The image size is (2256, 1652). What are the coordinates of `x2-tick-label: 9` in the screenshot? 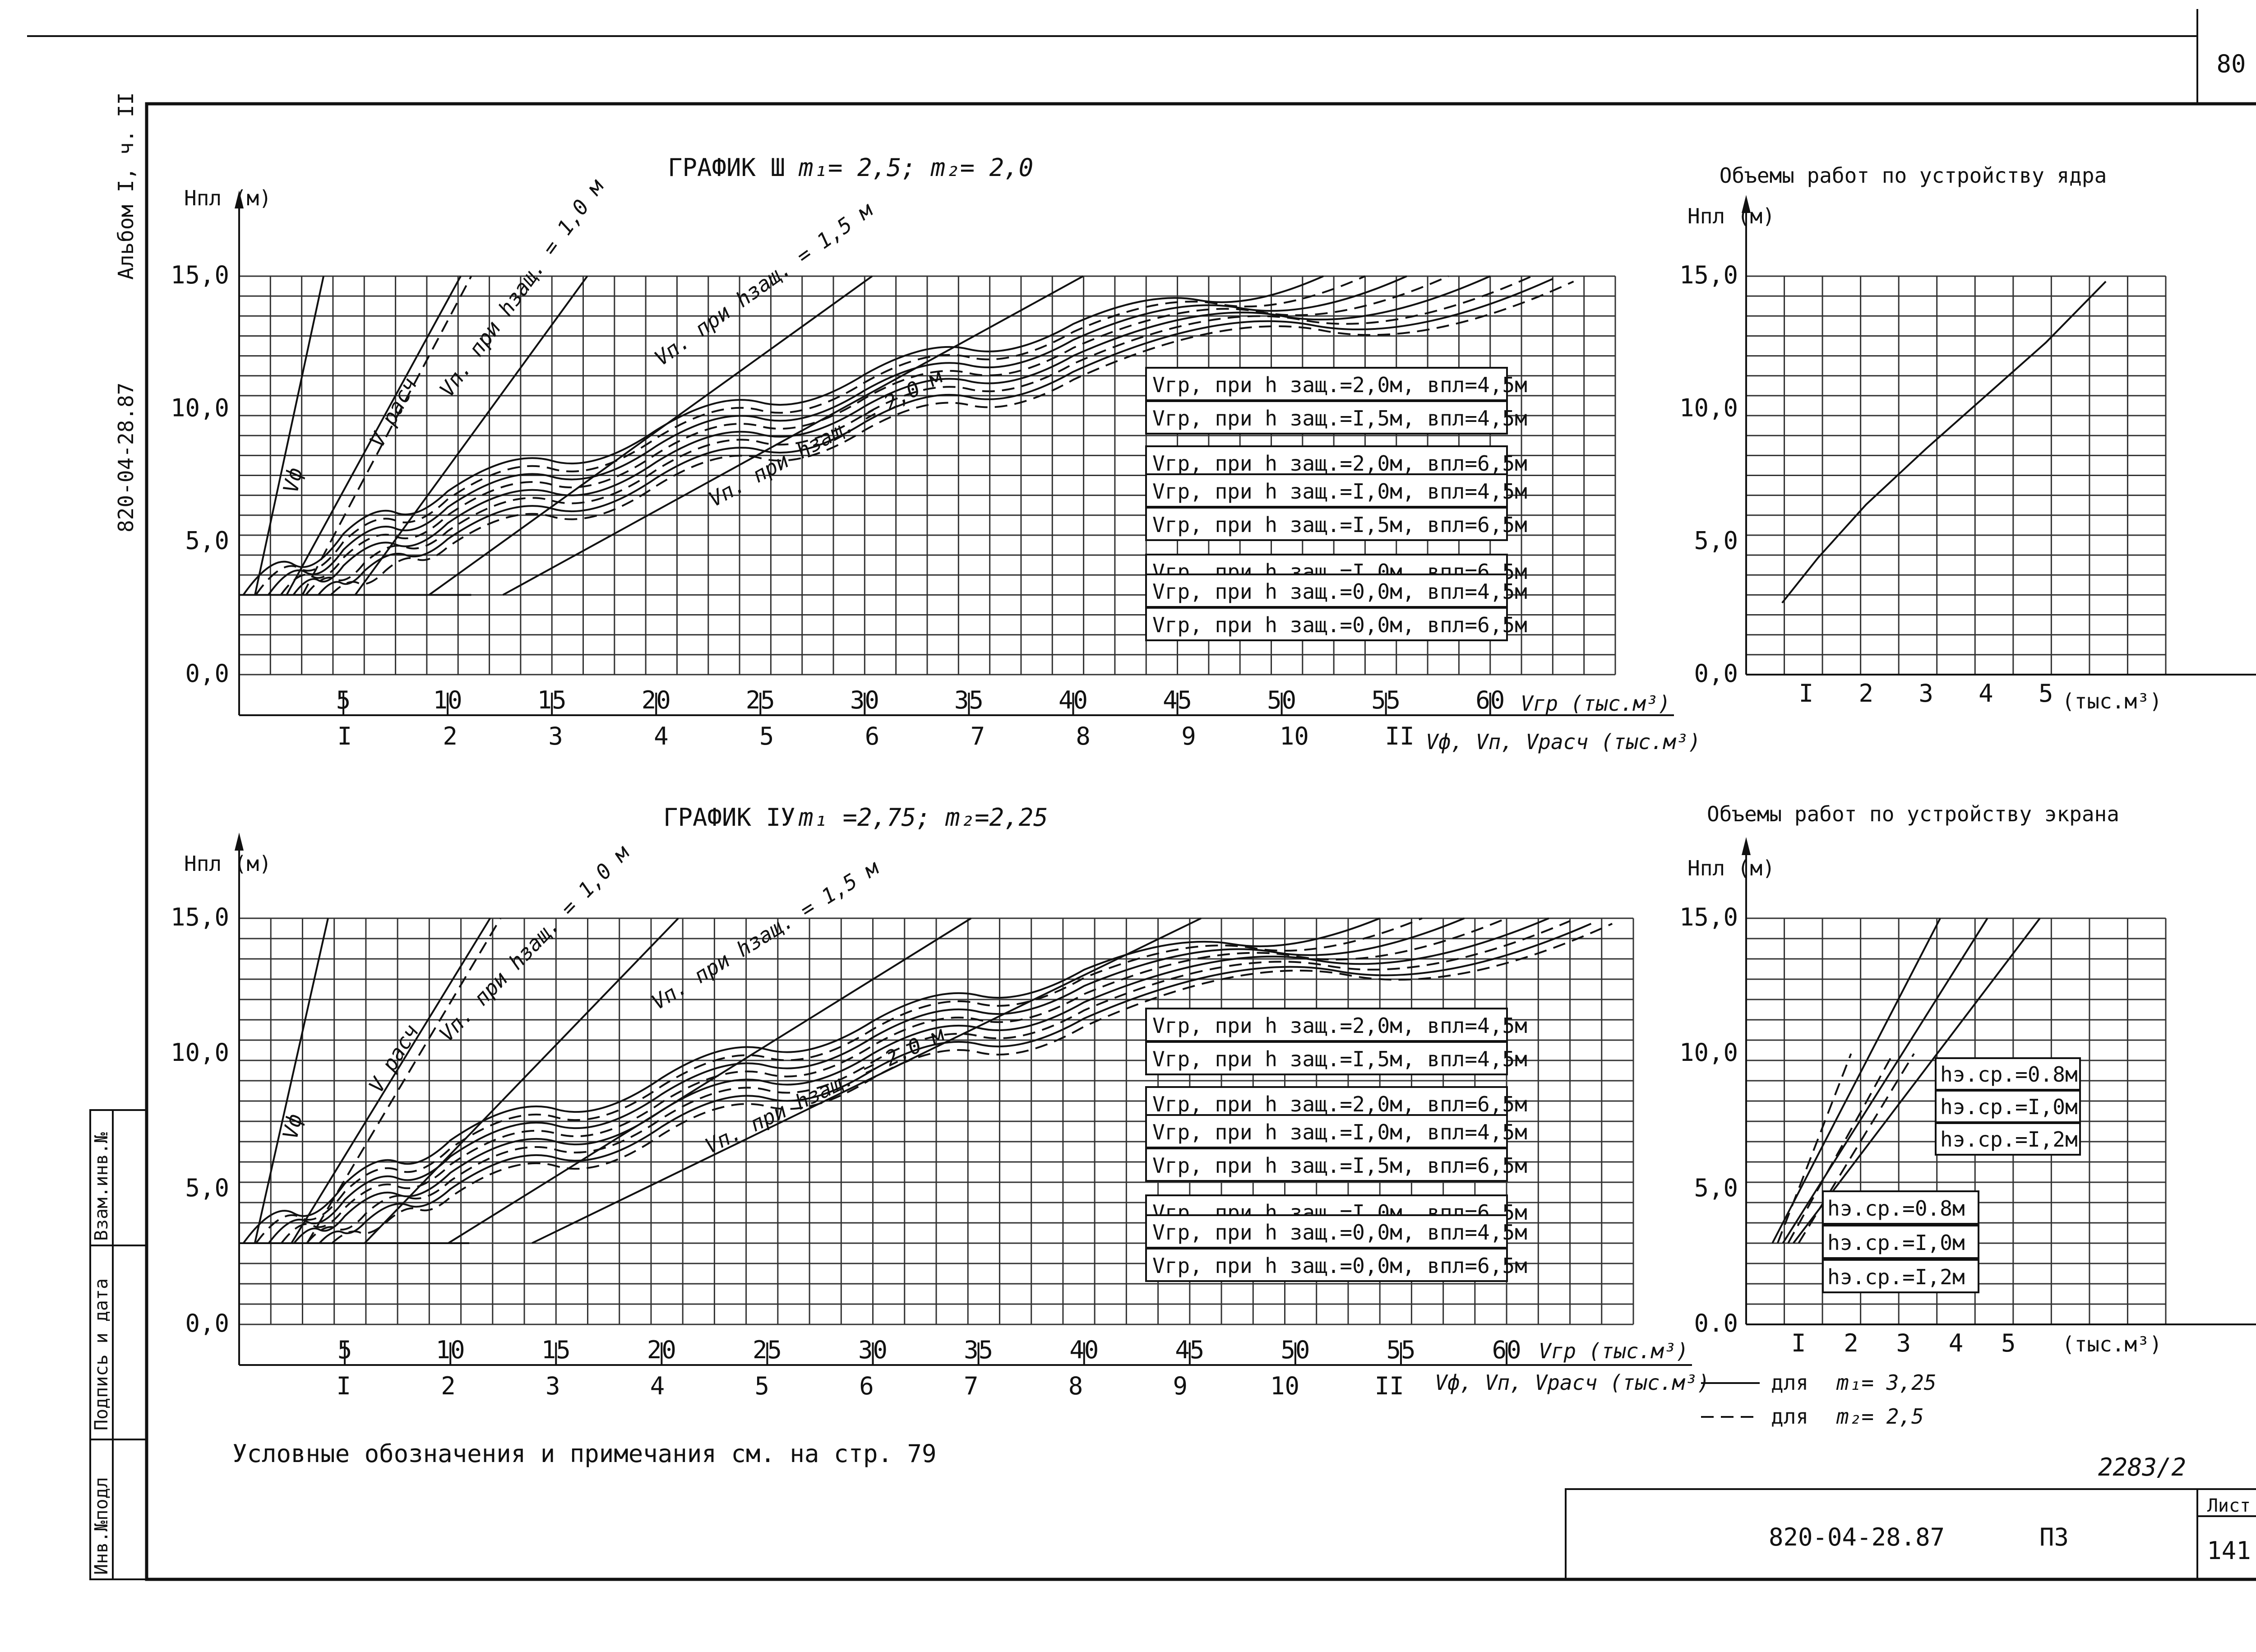 It's located at (1188, 736).